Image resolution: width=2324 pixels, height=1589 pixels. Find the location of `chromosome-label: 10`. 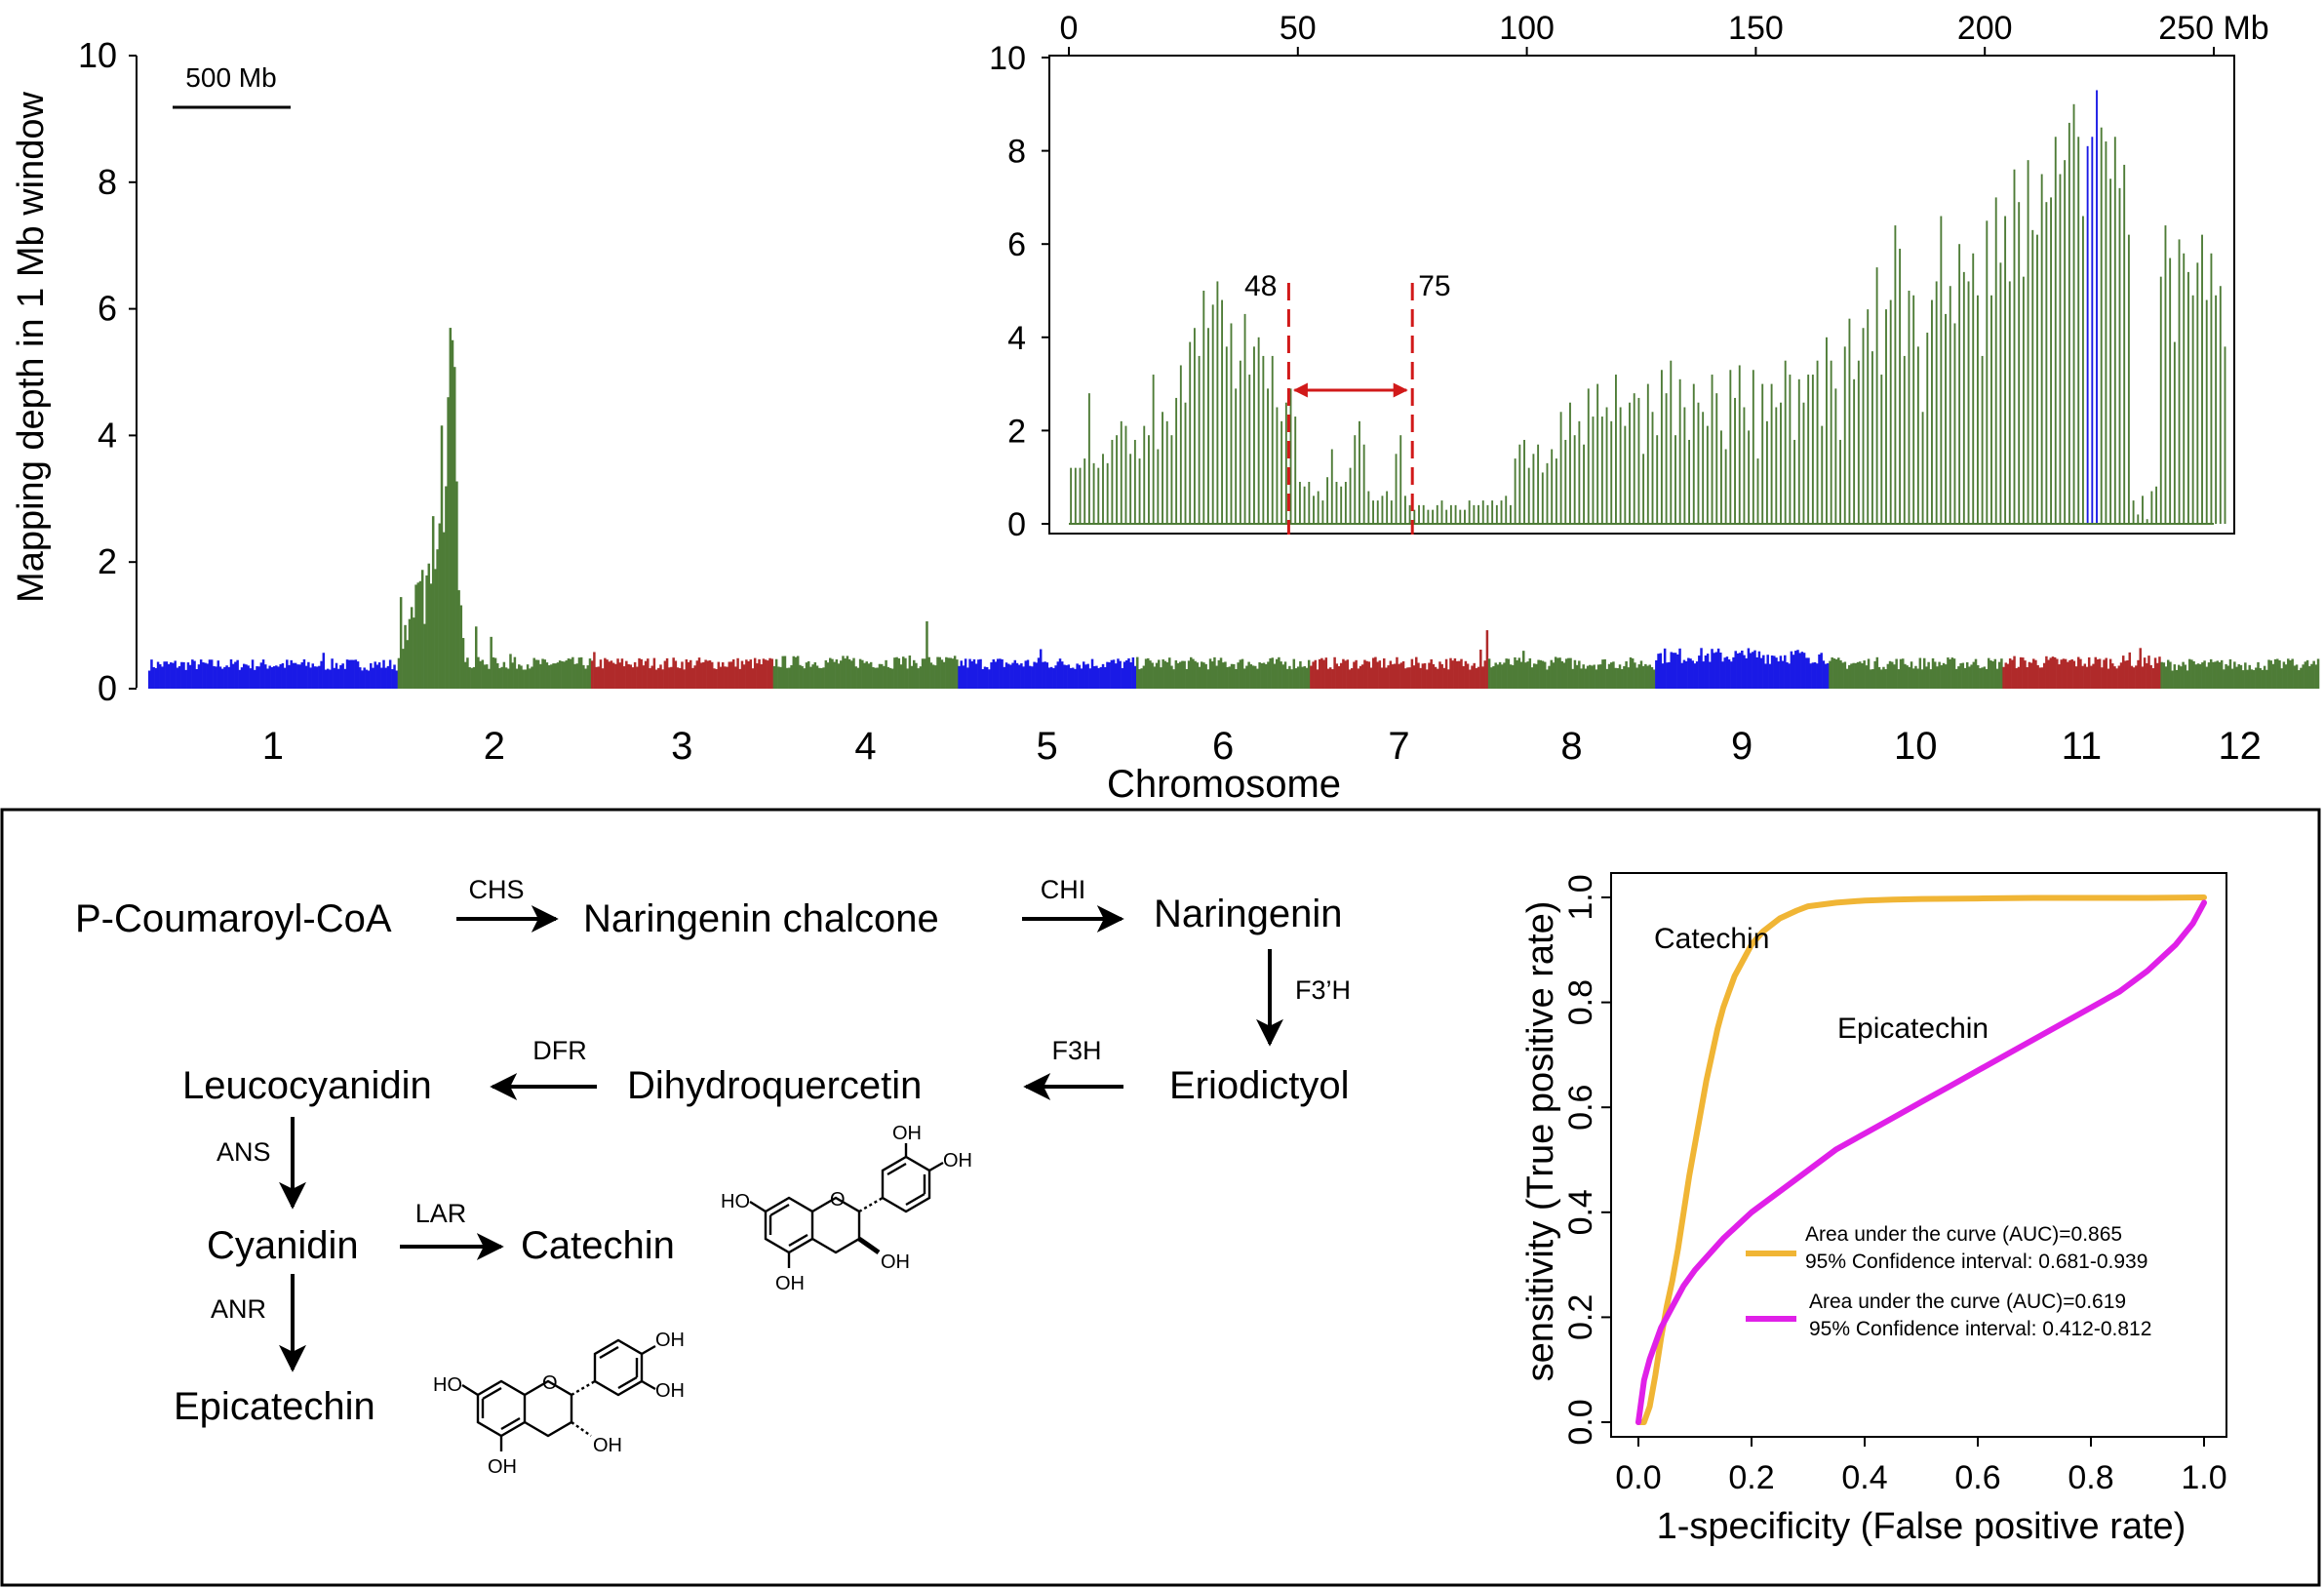

chromosome-label: 10 is located at coordinates (1916, 746).